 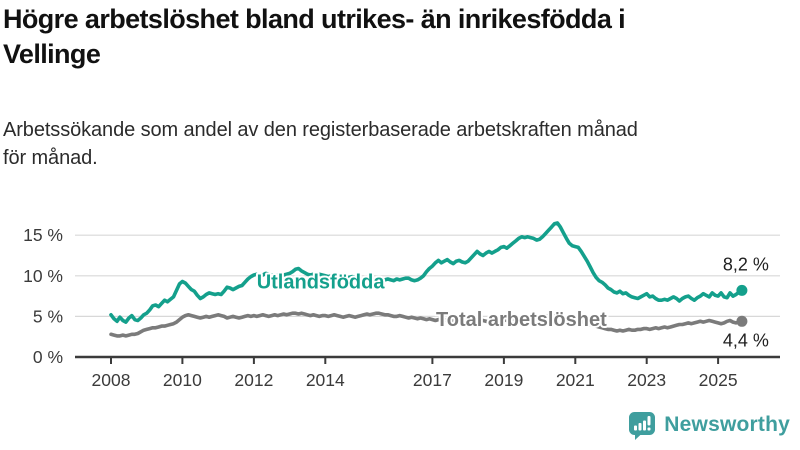 I want to click on x-tick-label: 2019, so click(x=503, y=380).